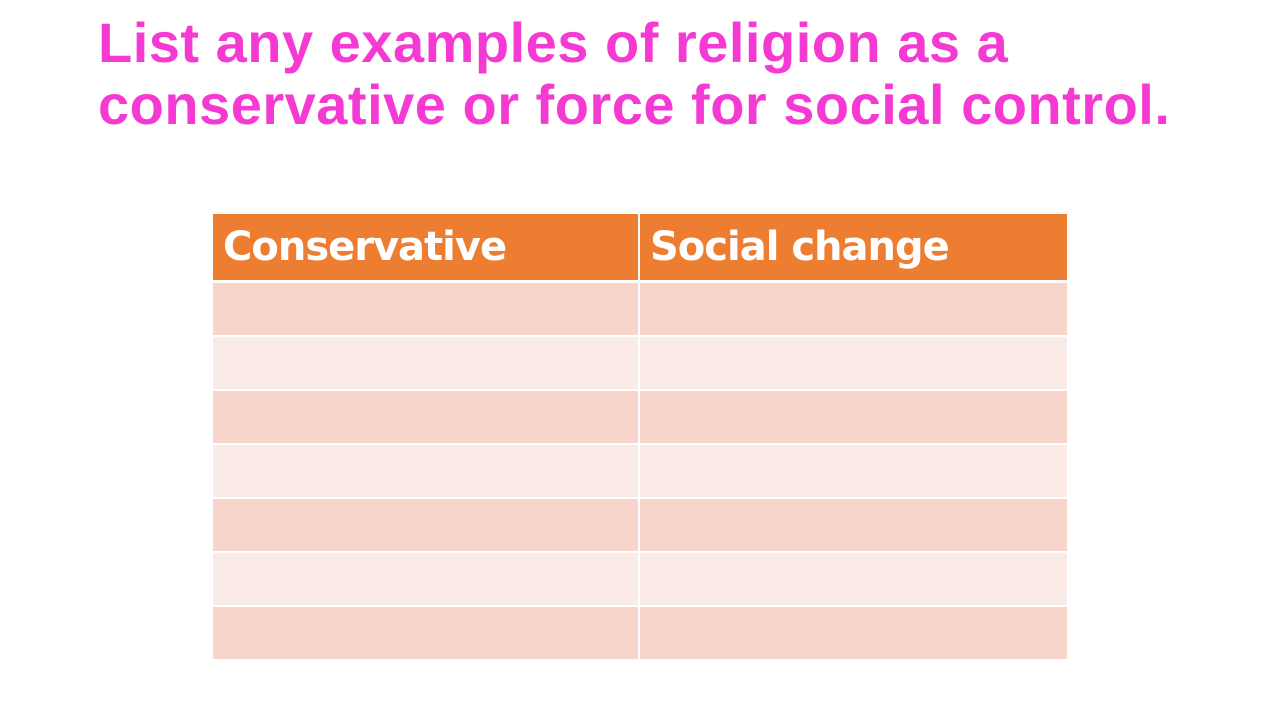 Image resolution: width=1280 pixels, height=720 pixels. I want to click on column-header-conservative: Conservative, so click(426, 248).